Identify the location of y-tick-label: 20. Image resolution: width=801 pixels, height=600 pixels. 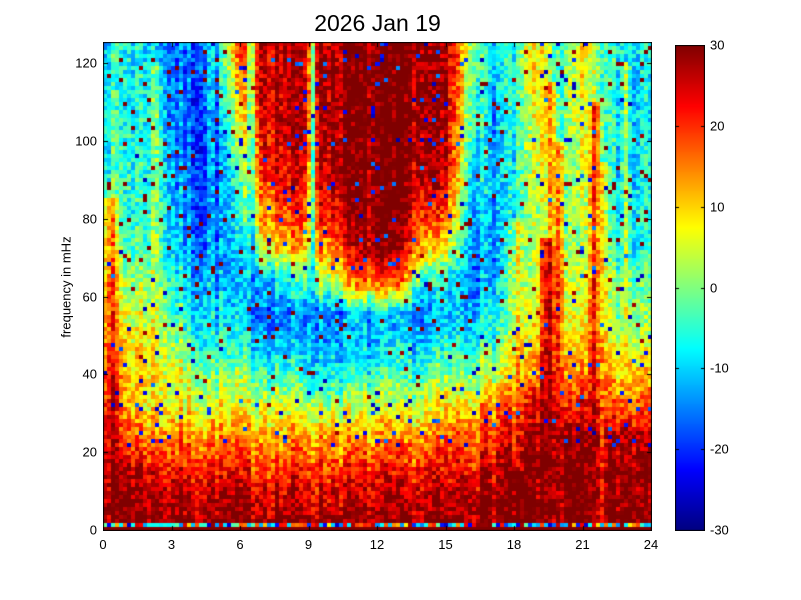
(89, 452).